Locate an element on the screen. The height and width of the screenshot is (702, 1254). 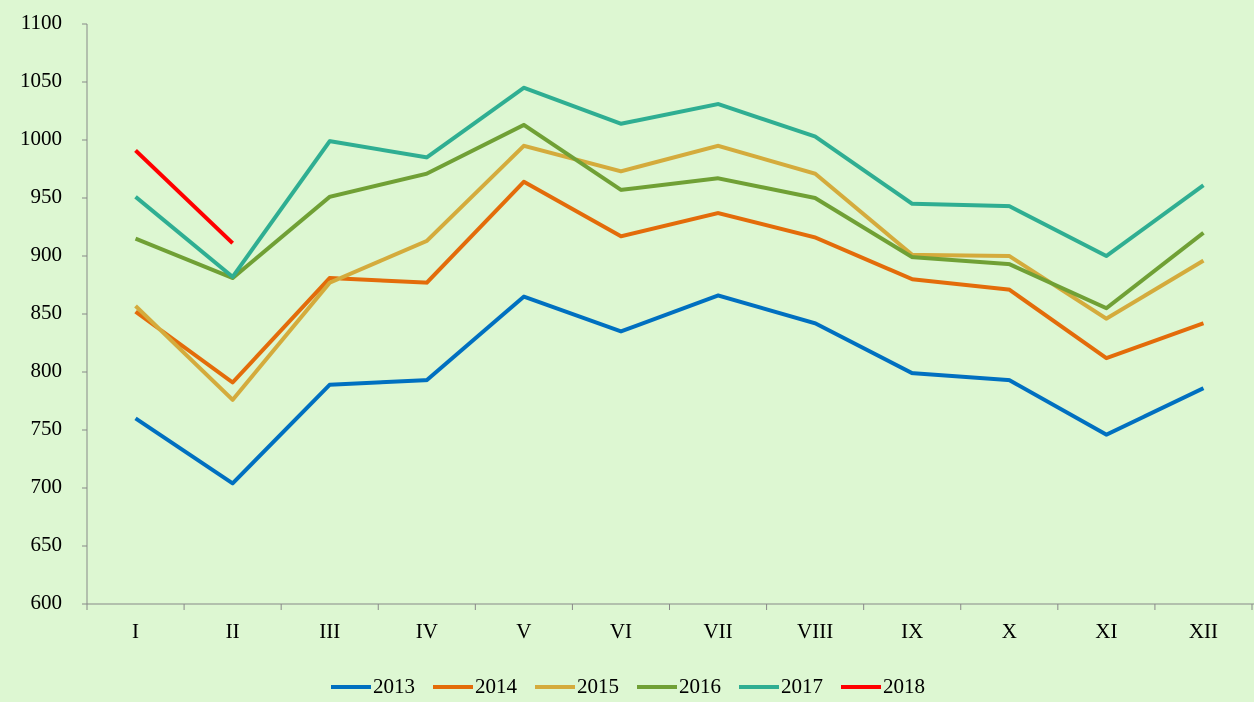
y-tick-label: 800 is located at coordinates (47, 370).